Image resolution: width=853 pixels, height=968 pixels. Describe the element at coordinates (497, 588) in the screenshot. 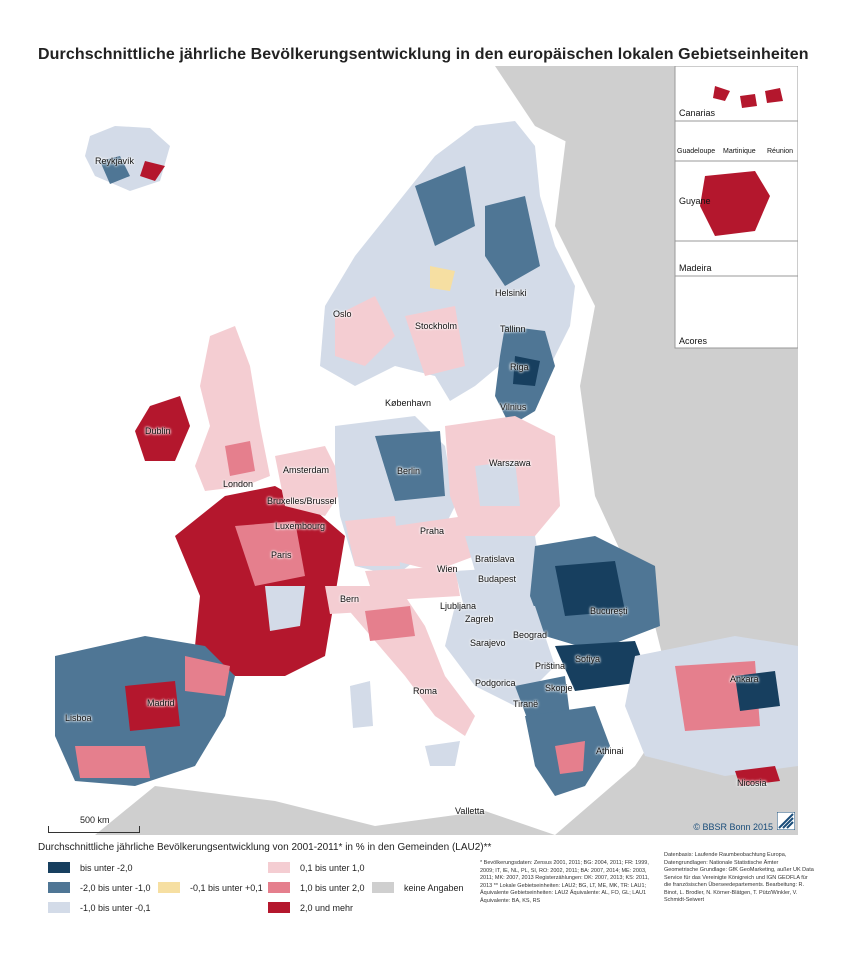

I see `hungary` at that location.